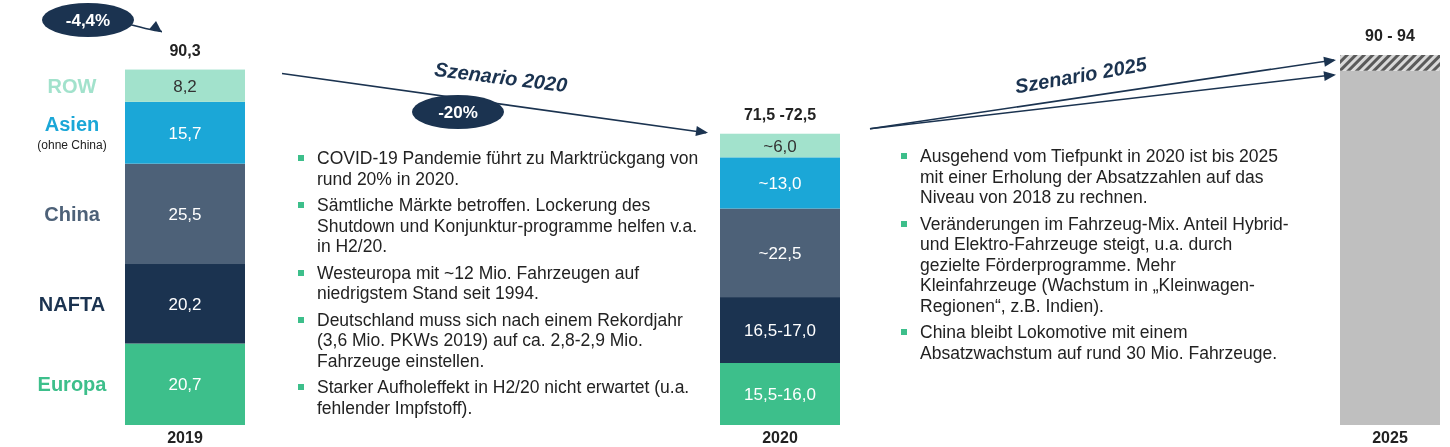  I want to click on data-label: 15,5-16,0, so click(780, 394).